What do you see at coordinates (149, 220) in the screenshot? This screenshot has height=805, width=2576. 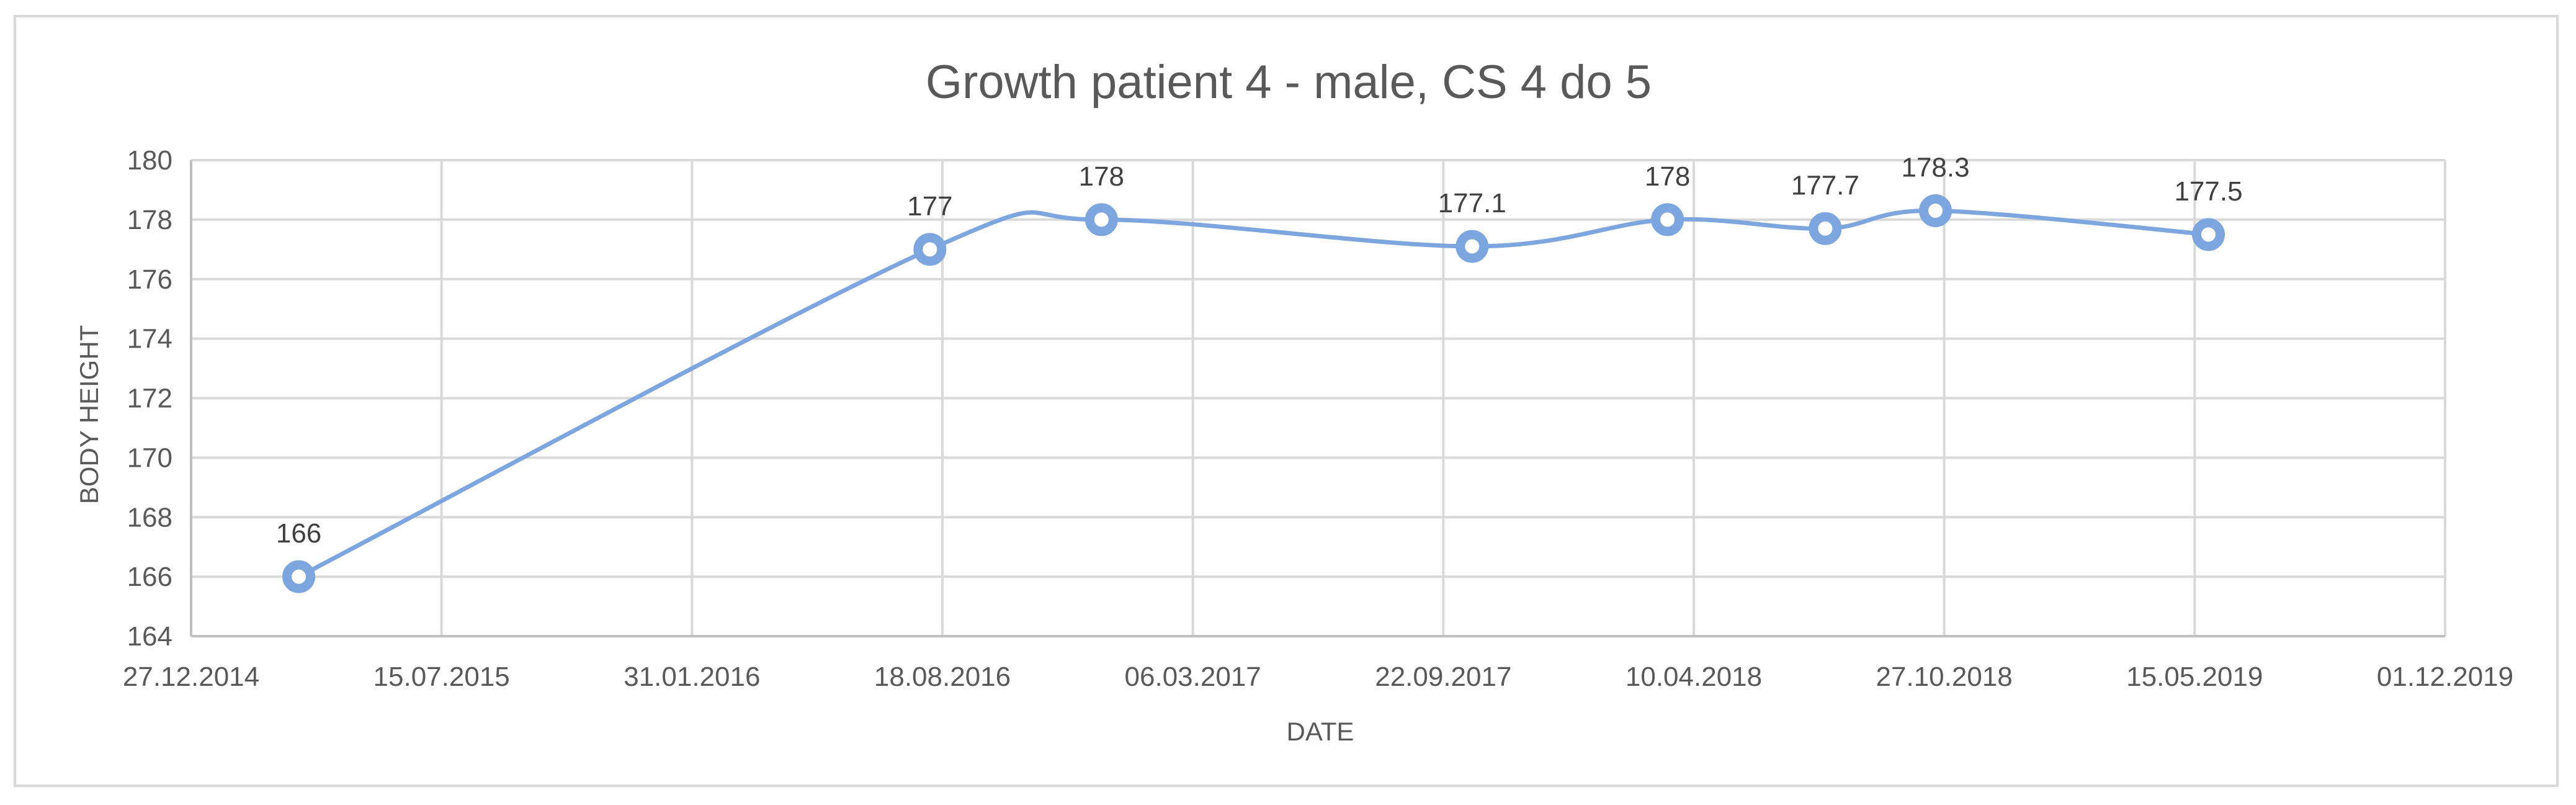 I see `y-tick-label: 178` at bounding box center [149, 220].